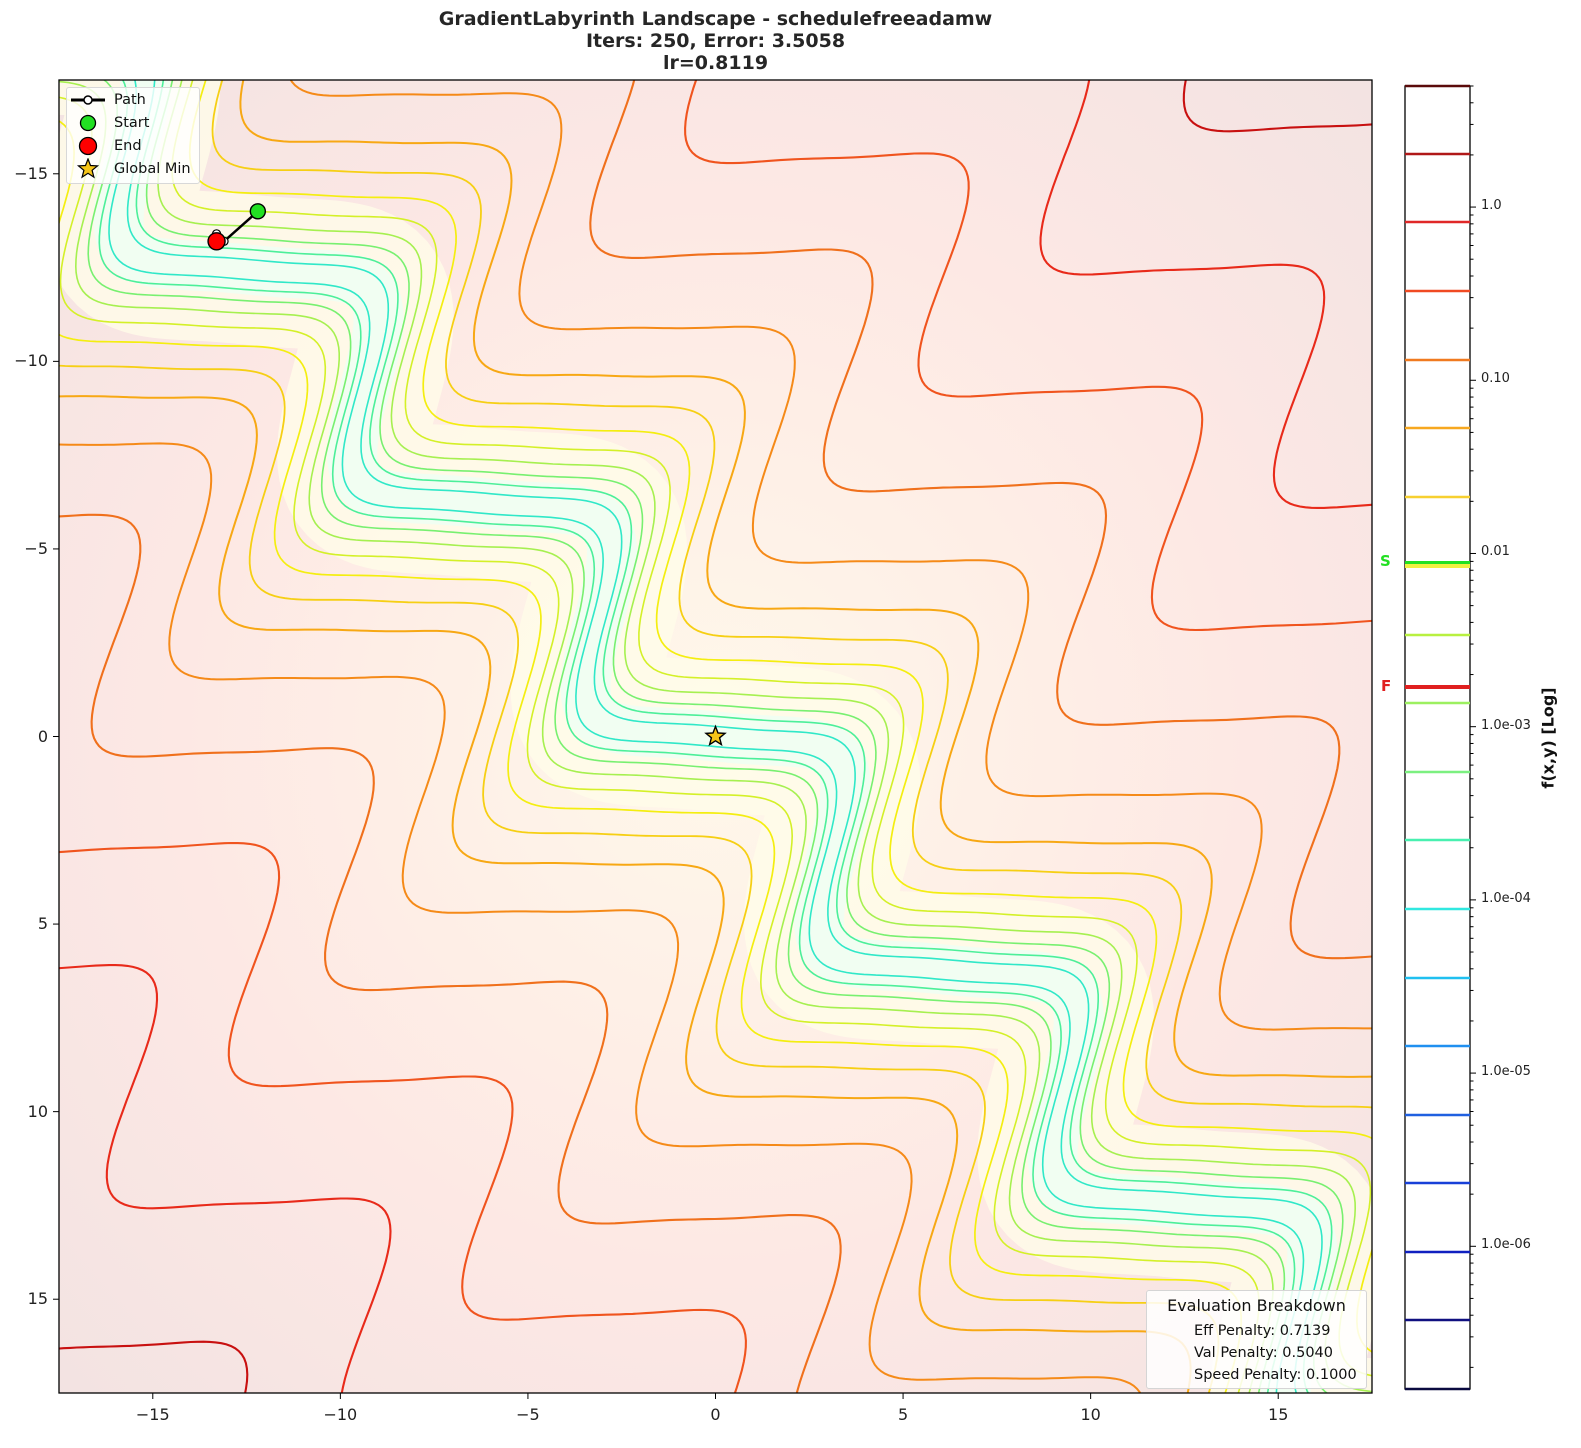 Image resolution: width=1581 pixels, height=1448 pixels. What do you see at coordinates (1256, 1305) in the screenshot?
I see `evaluation-heading: Evaluation Breakdown` at bounding box center [1256, 1305].